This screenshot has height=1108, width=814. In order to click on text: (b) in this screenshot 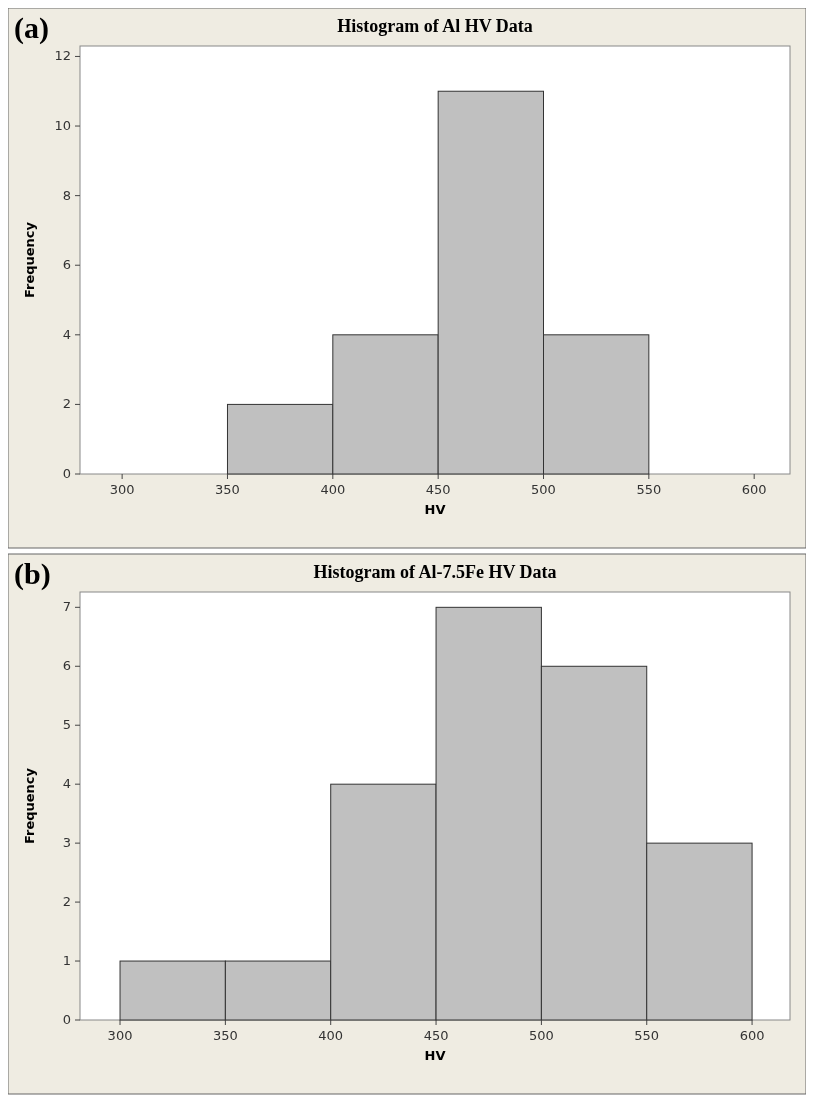, I will do `click(32, 574)`.